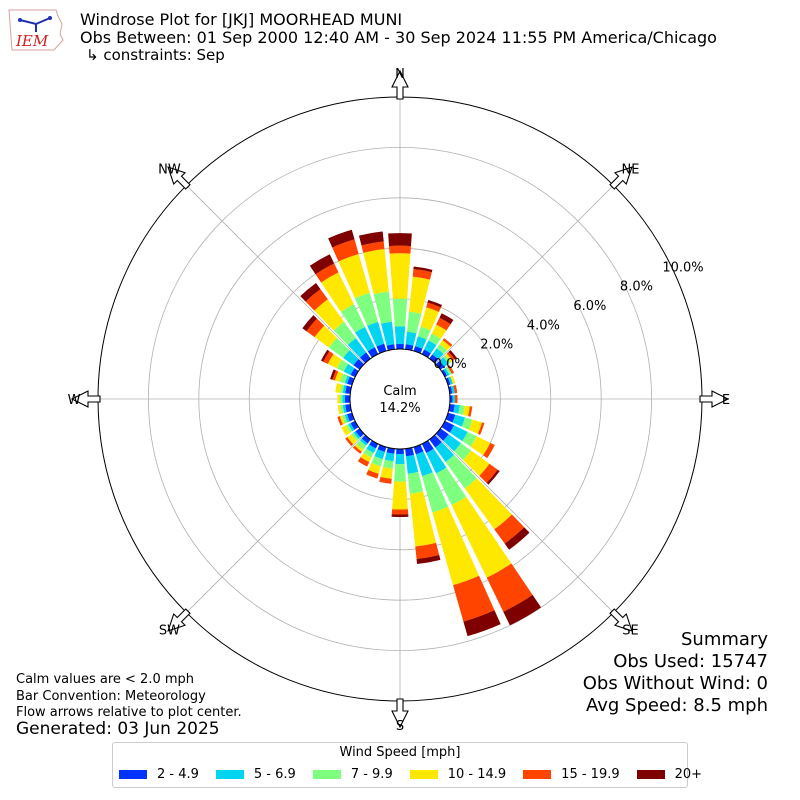 The height and width of the screenshot is (800, 800). I want to click on radial-tick-label: 2.0%, so click(496, 345).